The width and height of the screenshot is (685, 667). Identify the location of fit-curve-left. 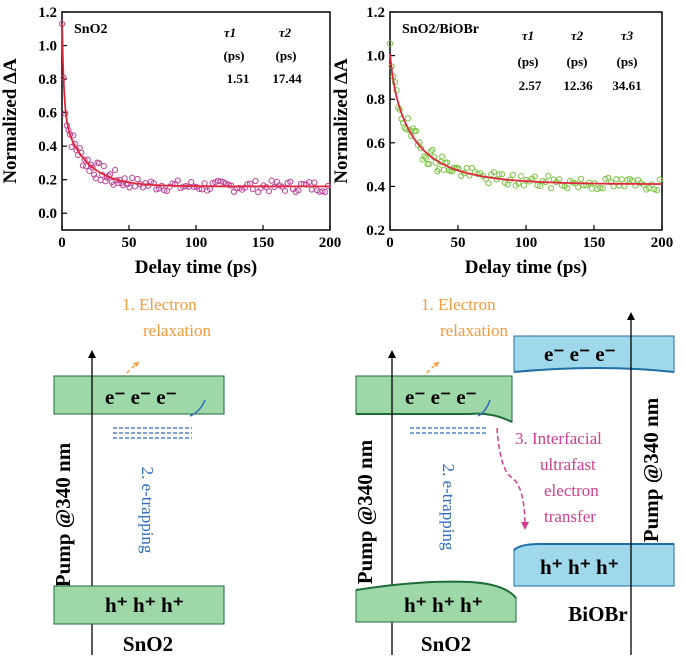
(195, 105).